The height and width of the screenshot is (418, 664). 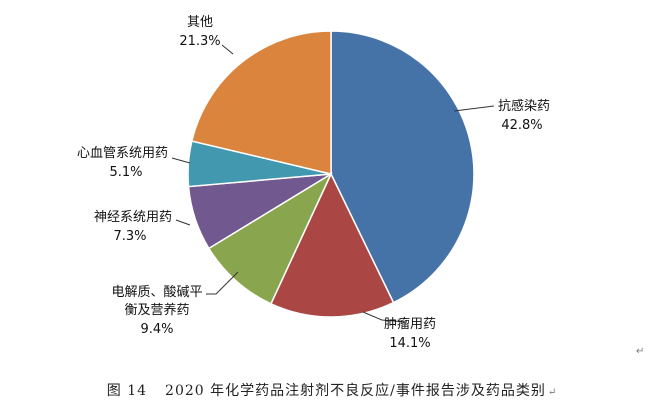 What do you see at coordinates (156, 310) in the screenshot?
I see `slice-label: 衡及营养药` at bounding box center [156, 310].